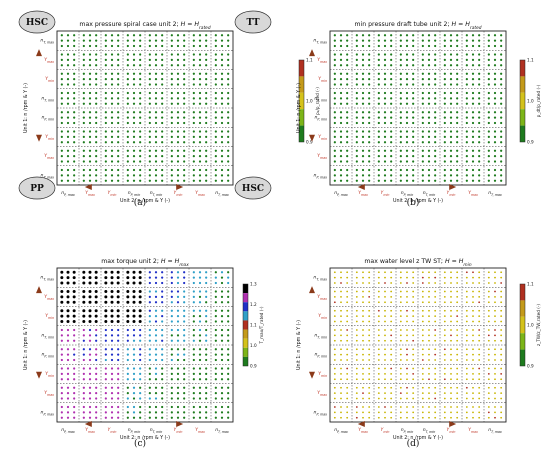 This screenshot has height=455, width=550. I want to click on corner-badge, so click(253, 22).